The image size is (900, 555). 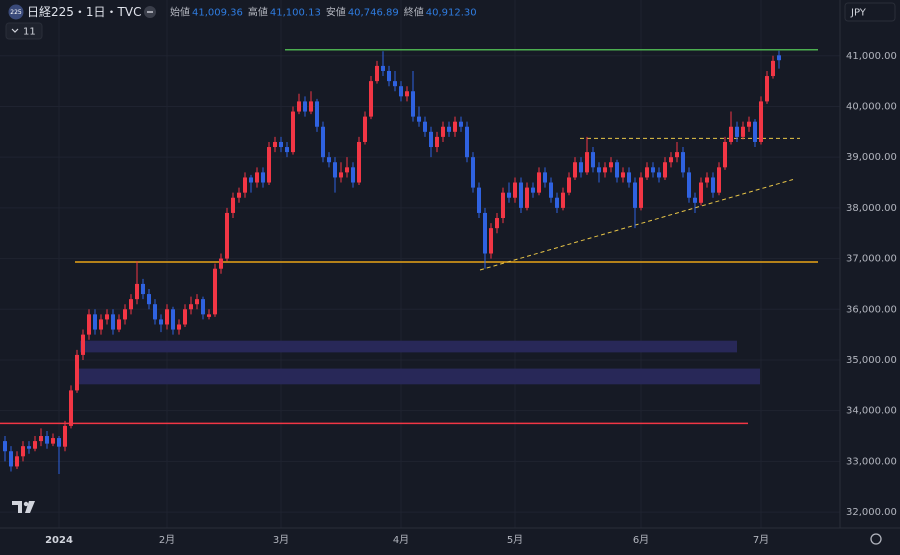 I want to click on y-tick-label: 38,000.00, so click(x=871, y=208).